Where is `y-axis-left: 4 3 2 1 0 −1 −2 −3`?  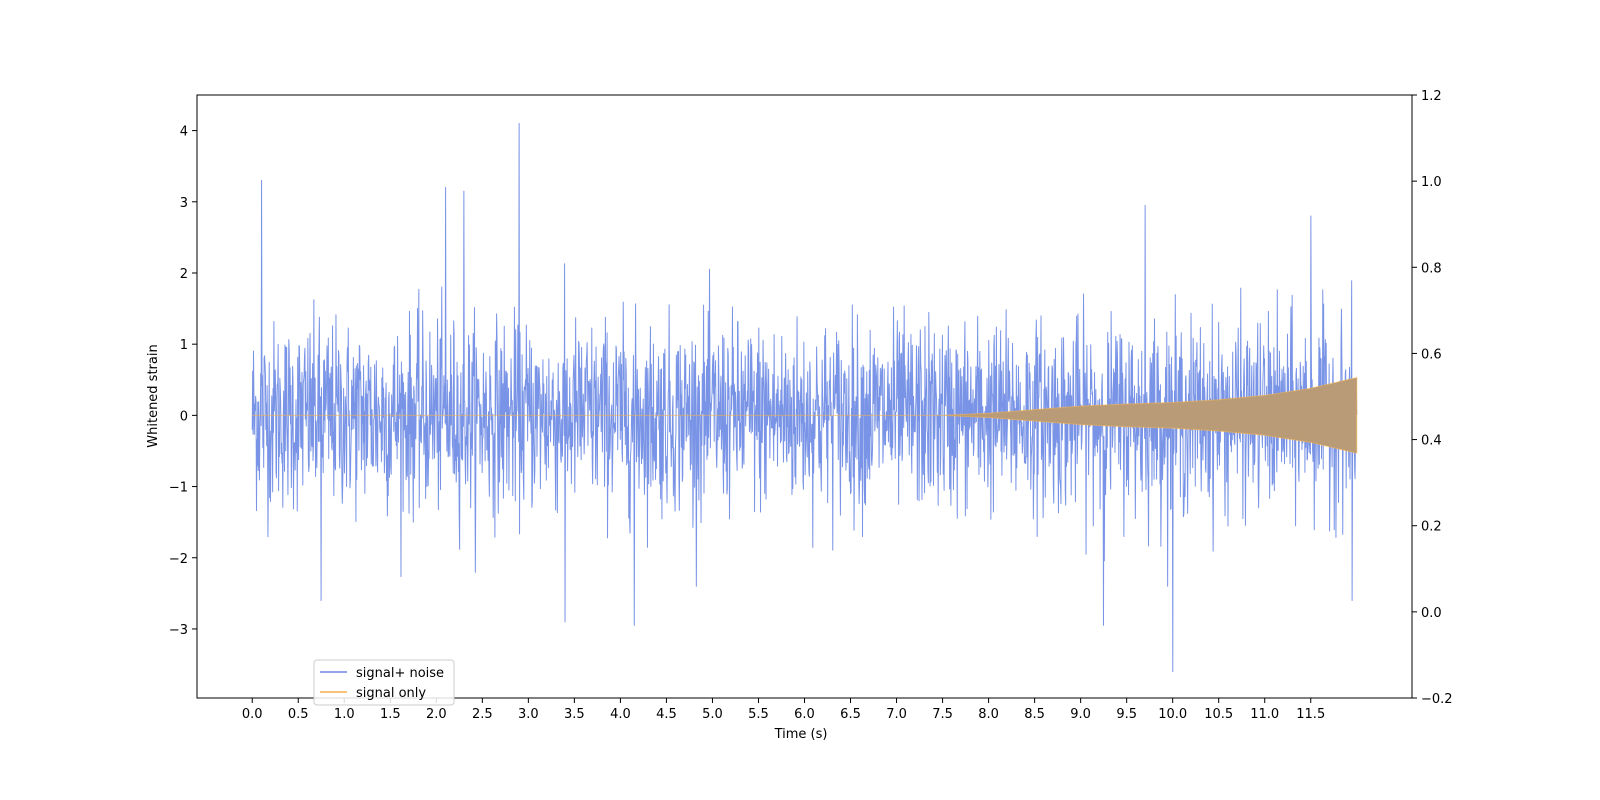 y-axis-left: 4 3 2 1 0 −1 −2 −3 is located at coordinates (183, 381).